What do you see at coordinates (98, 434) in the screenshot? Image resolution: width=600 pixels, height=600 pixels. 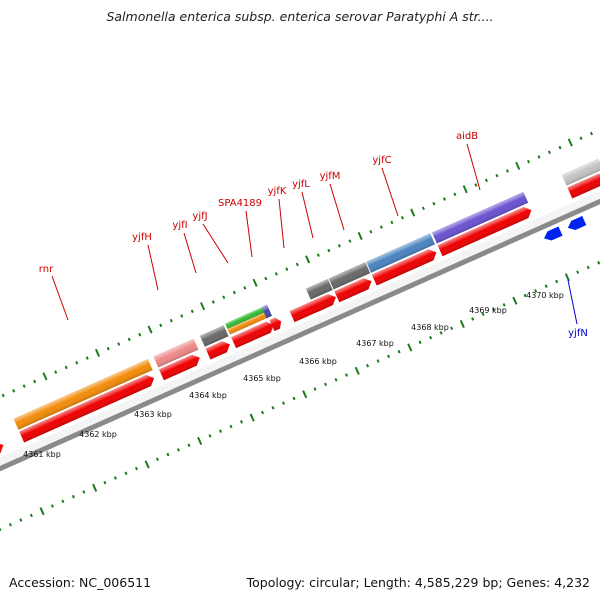 I see `kbp-label: 4362 kbp` at bounding box center [98, 434].